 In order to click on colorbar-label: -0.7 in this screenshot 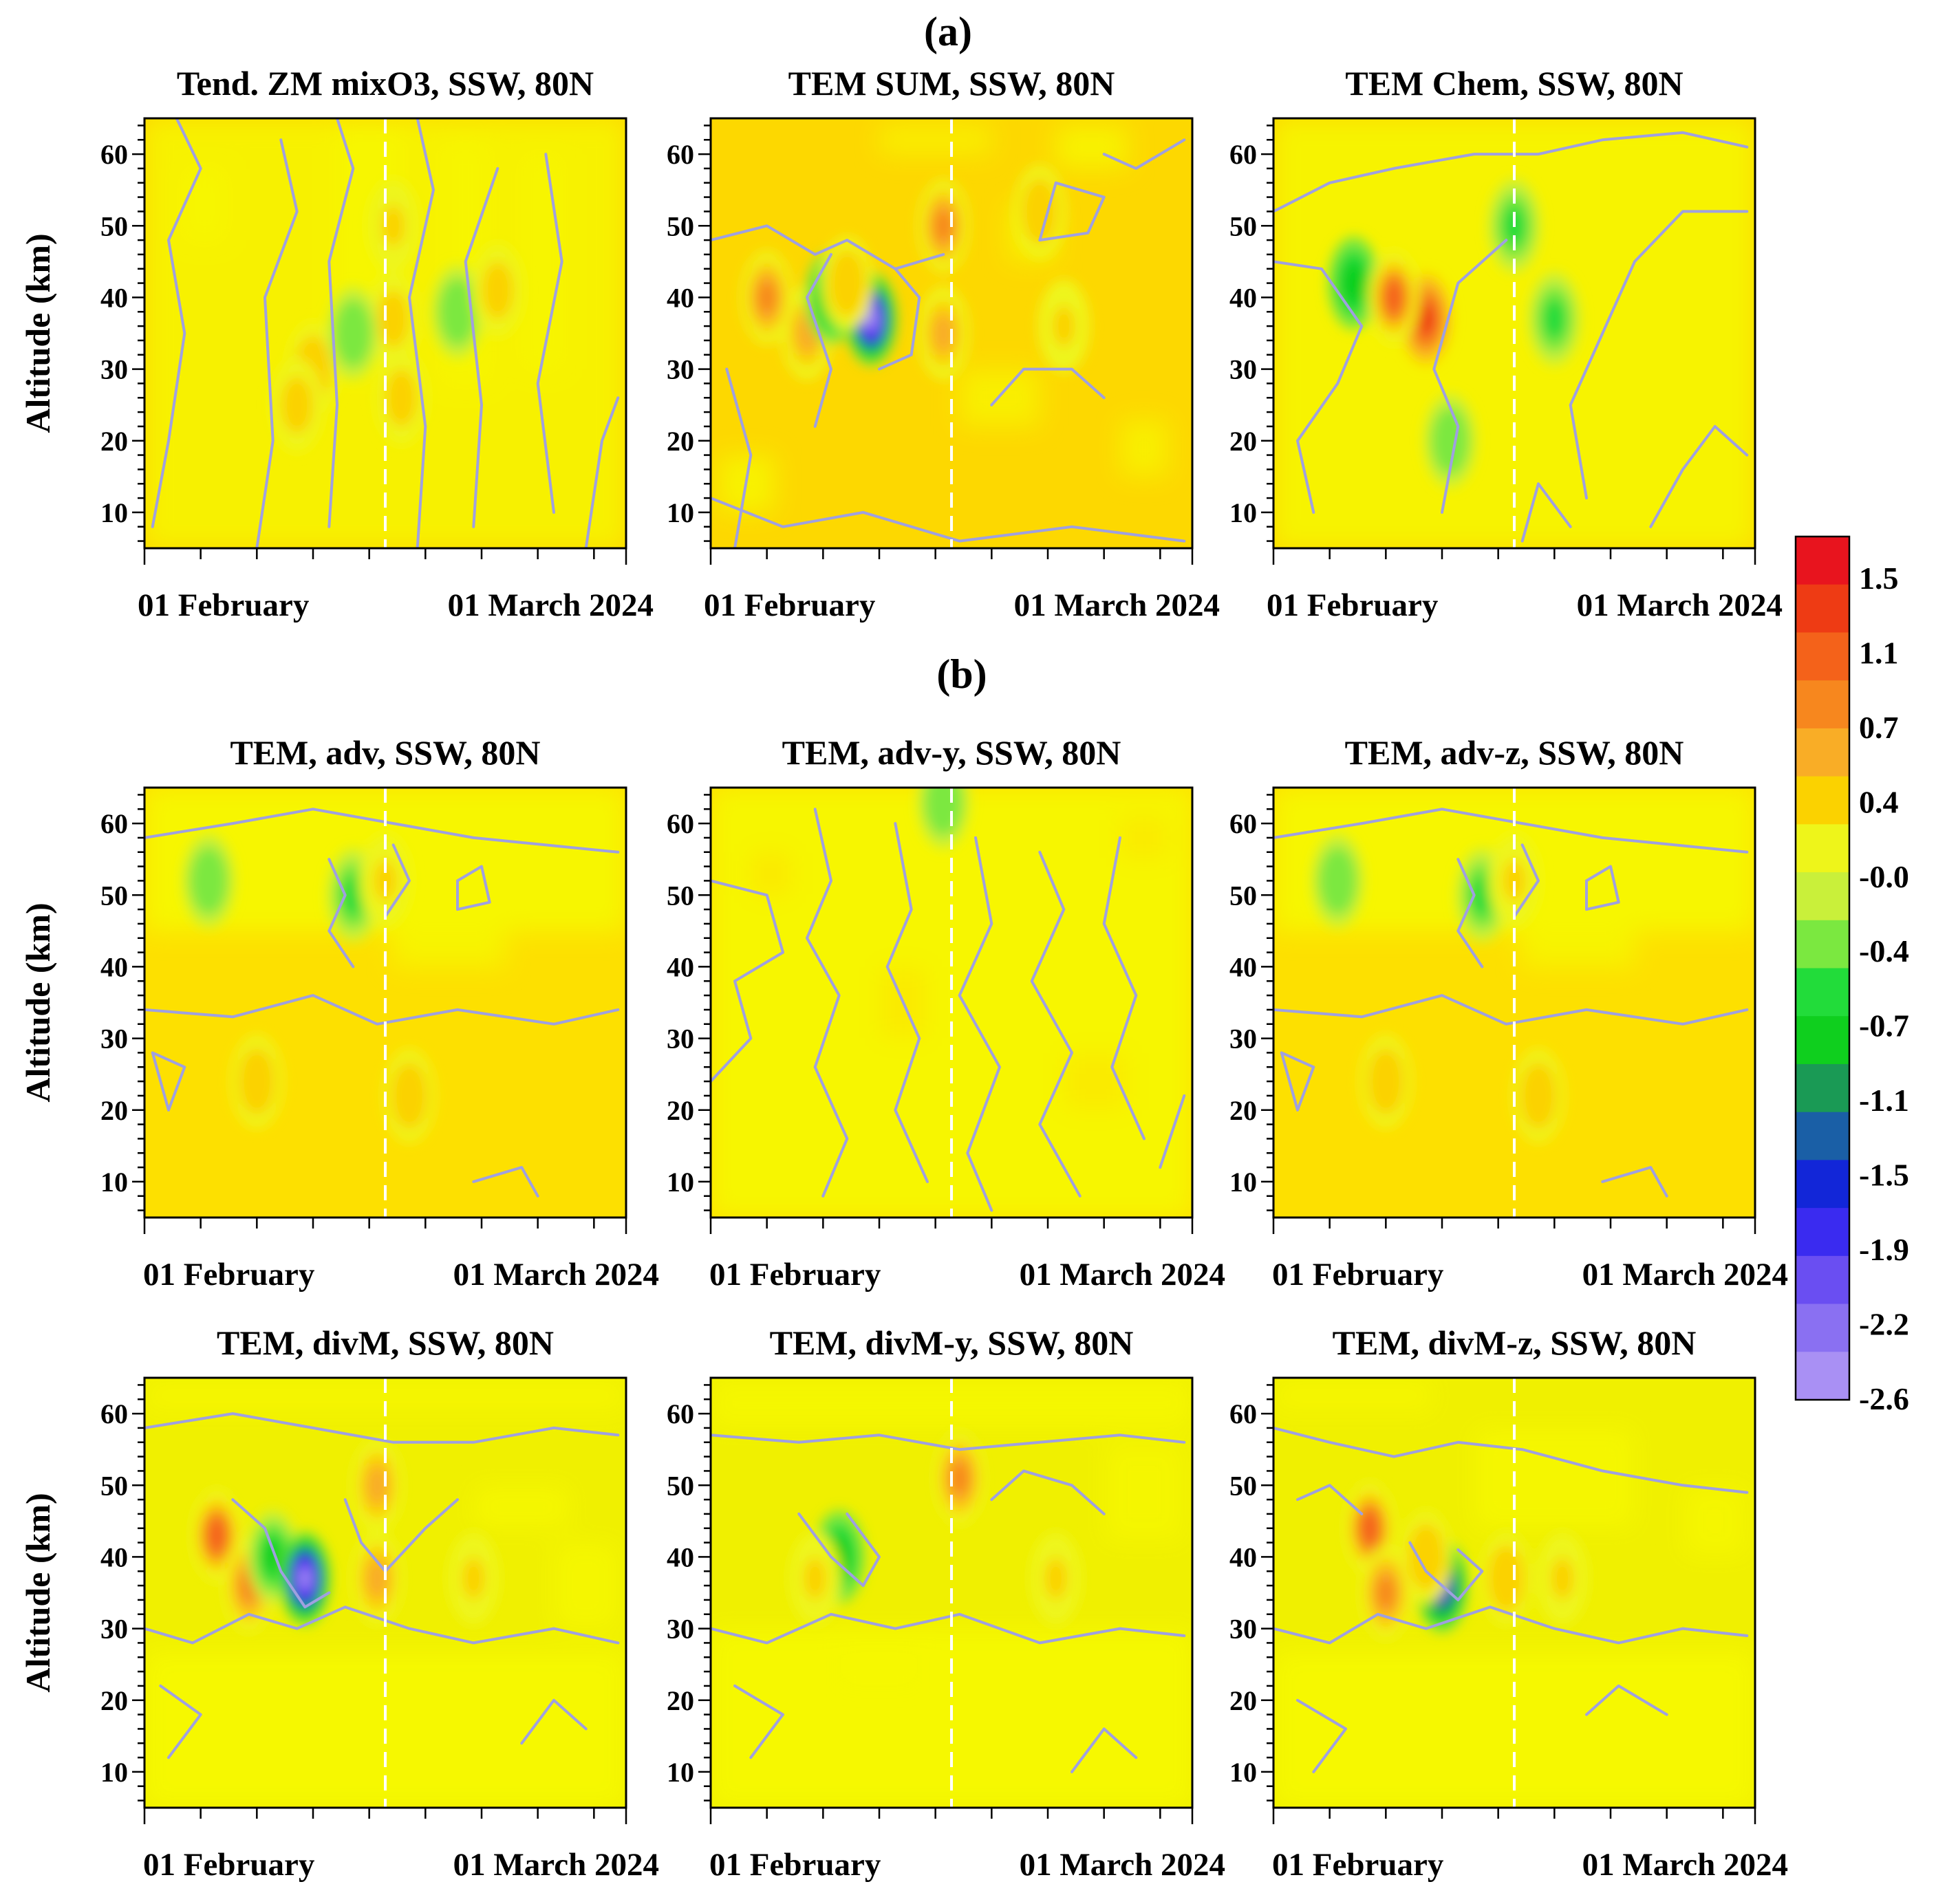, I will do `click(1884, 1025)`.